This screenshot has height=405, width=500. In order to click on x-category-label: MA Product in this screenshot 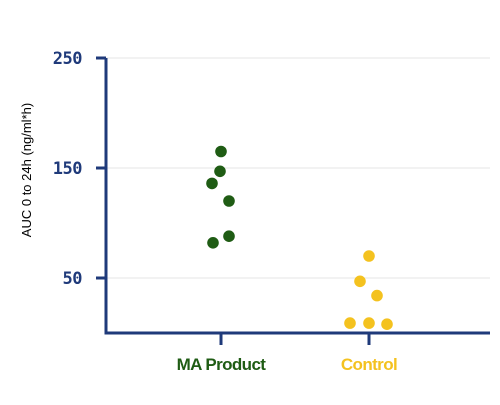, I will do `click(222, 364)`.